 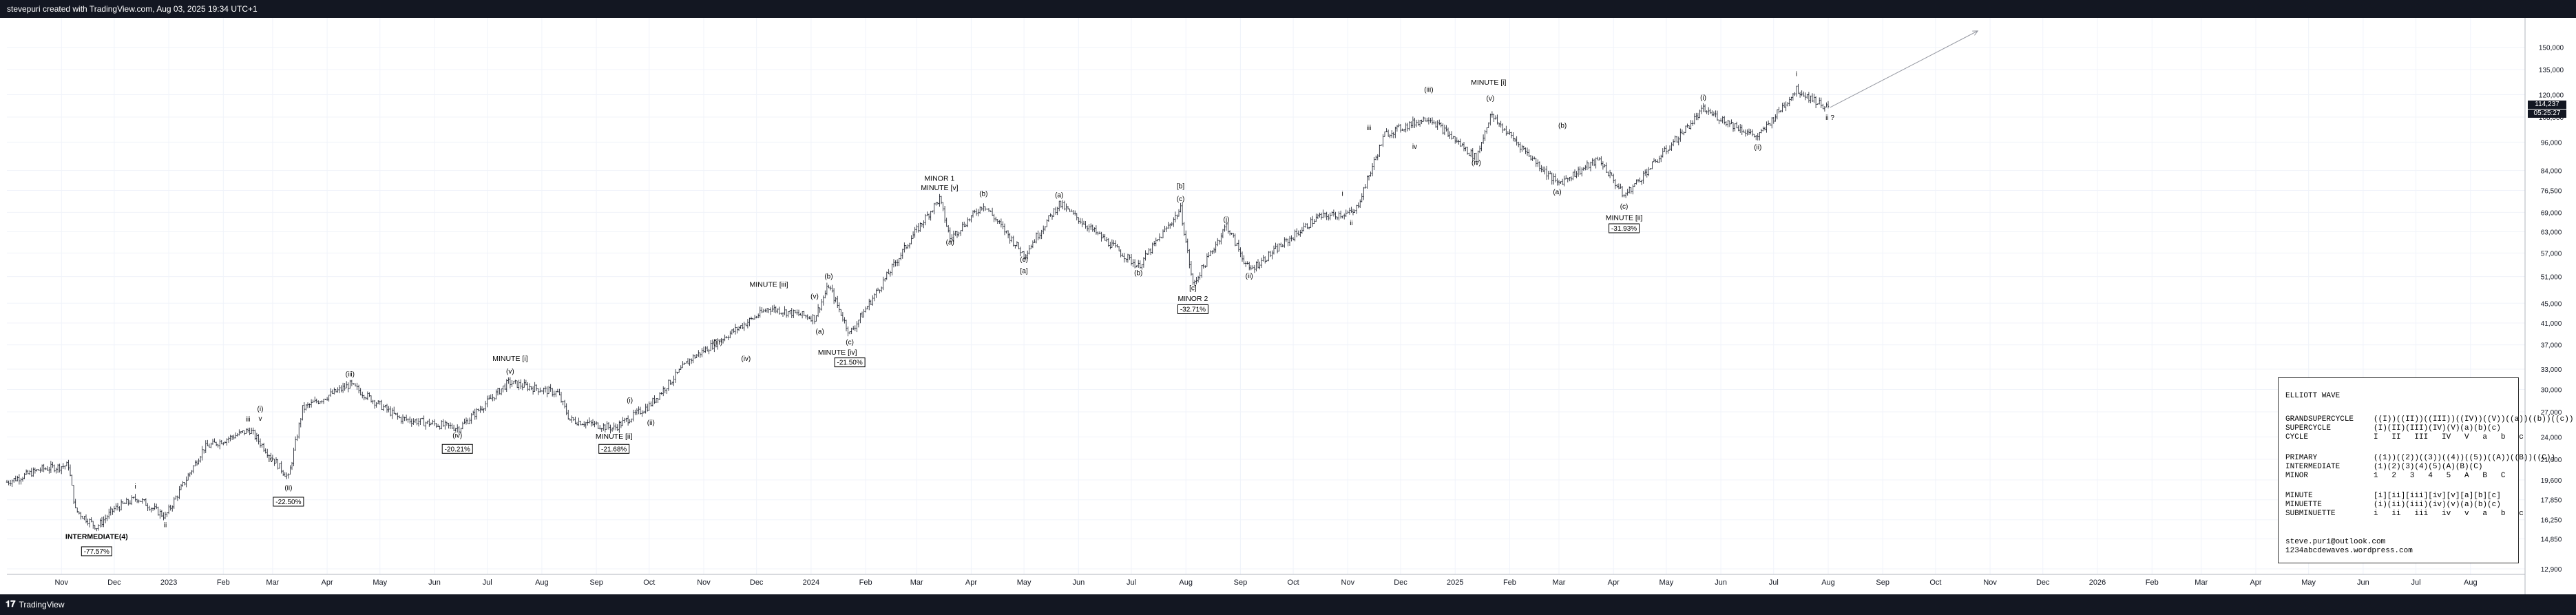 I want to click on legend-degree: MINUETTE, so click(x=2303, y=505).